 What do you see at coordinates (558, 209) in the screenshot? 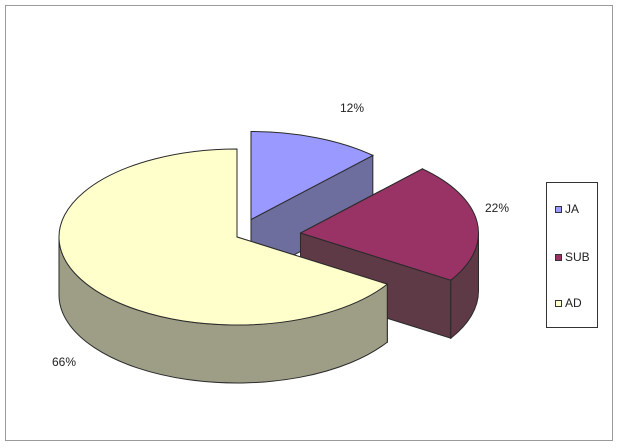
I see `legend-swatch-ja` at bounding box center [558, 209].